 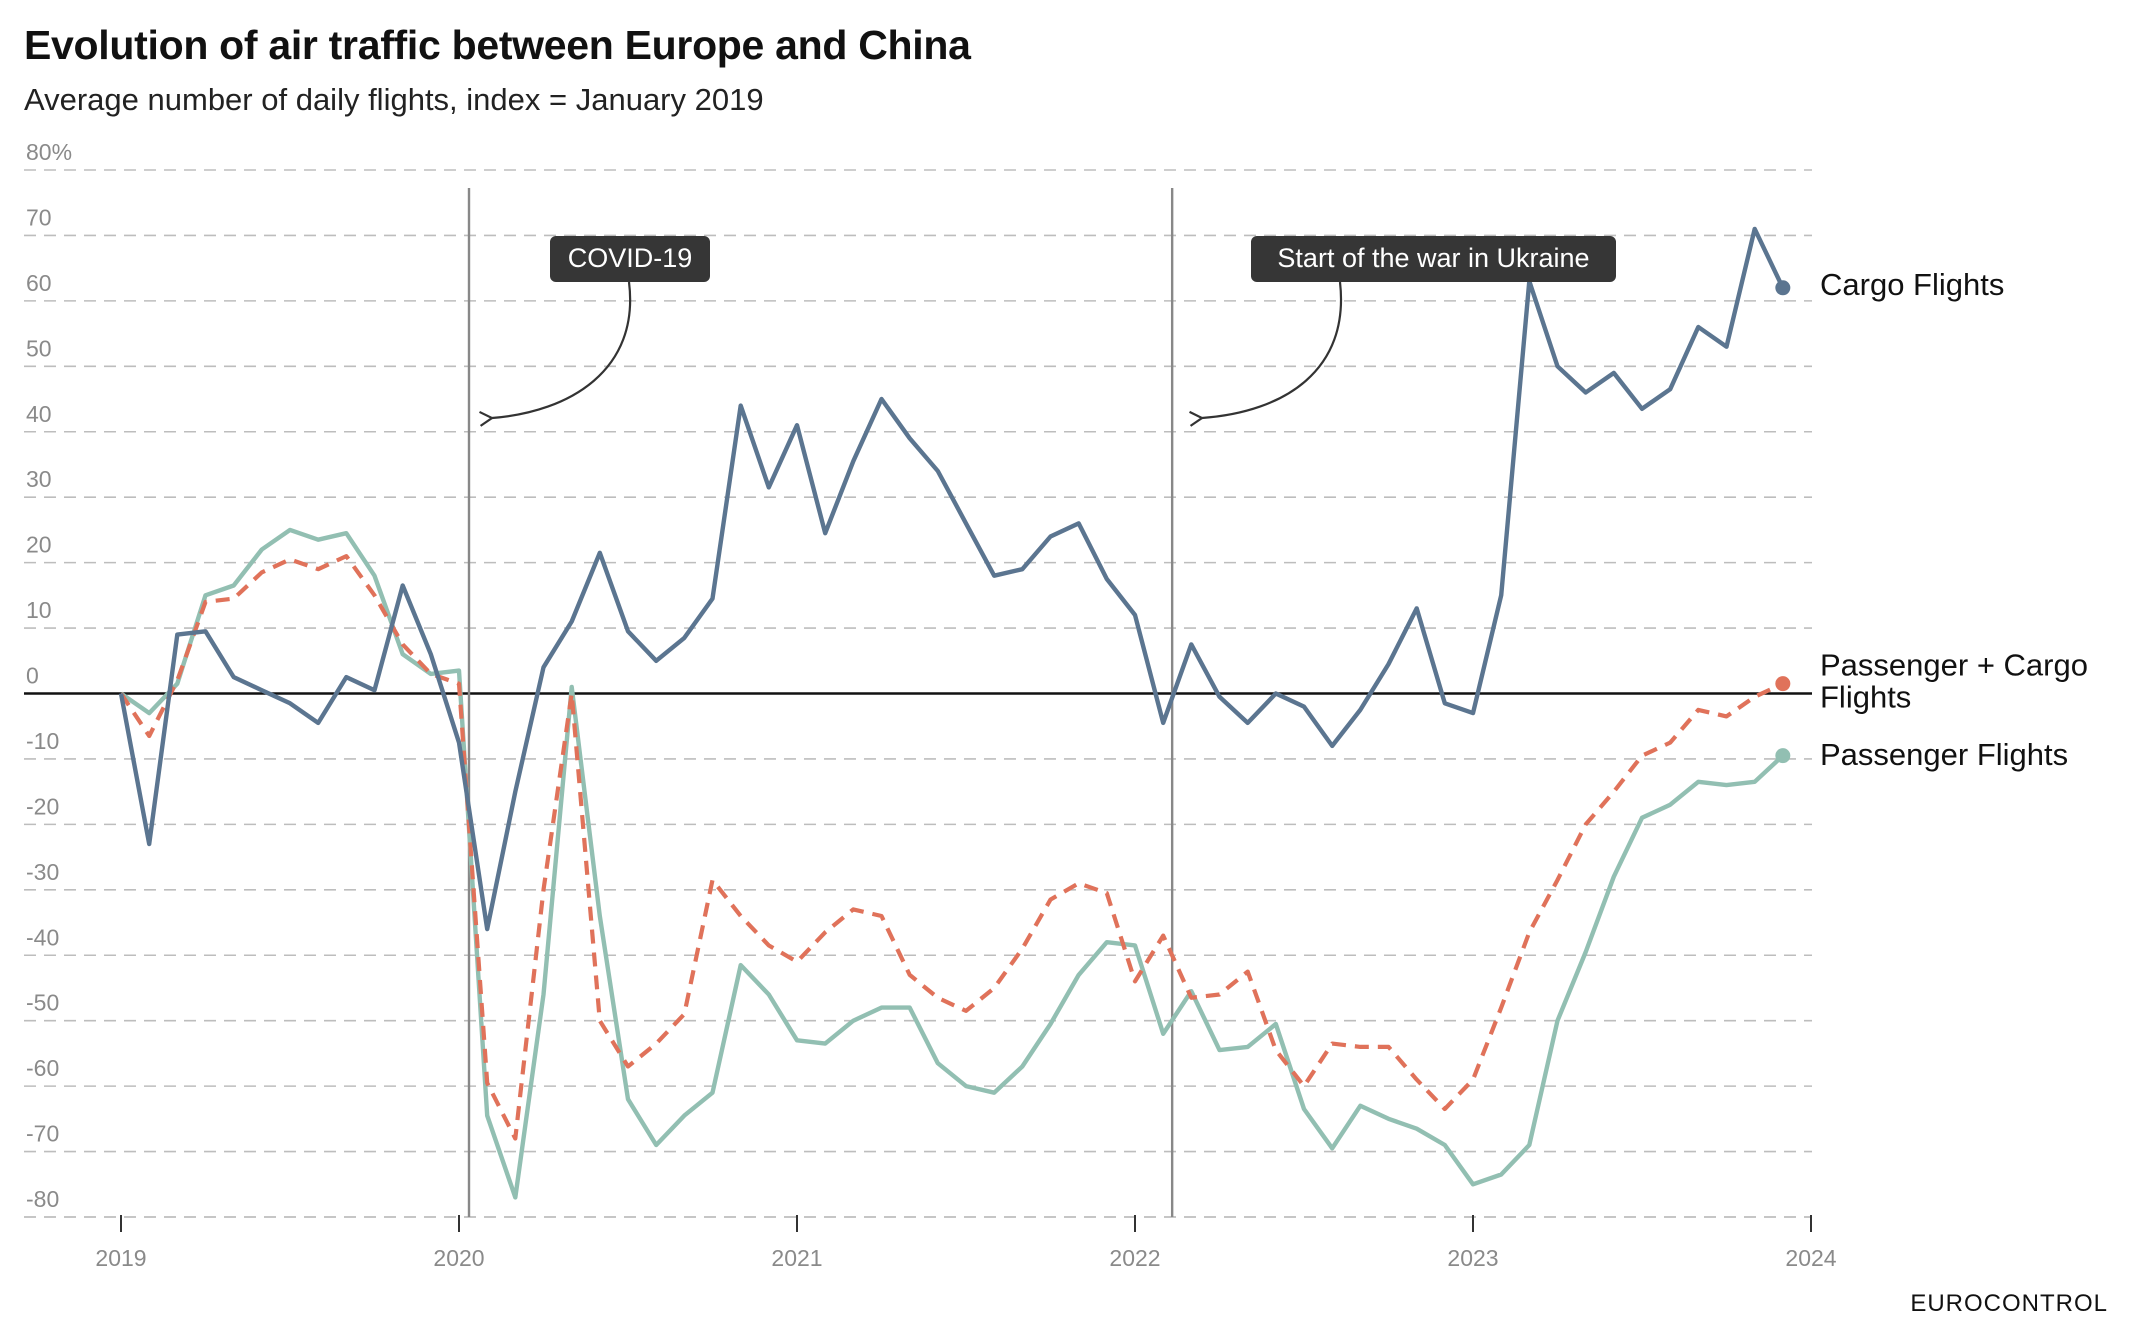 I want to click on y-tick-label: 60, so click(x=39, y=283).